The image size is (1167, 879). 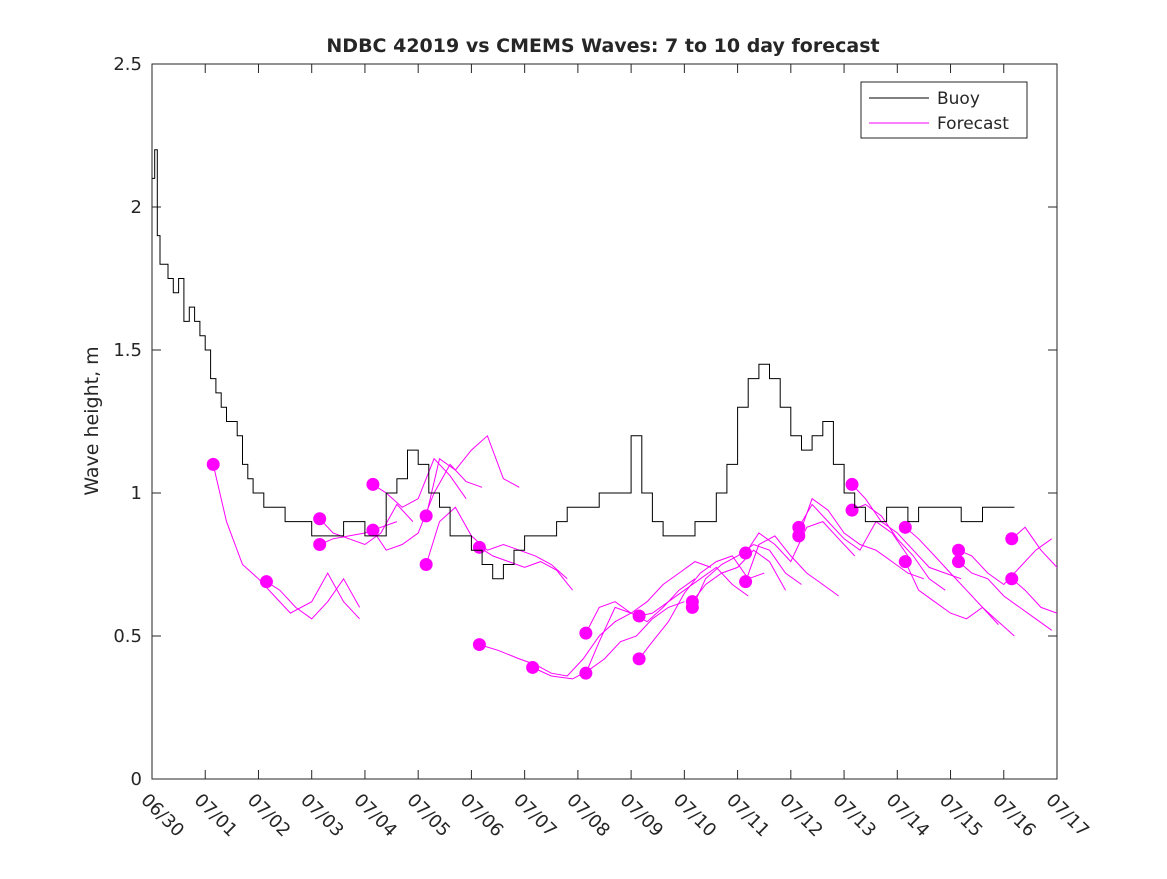 What do you see at coordinates (482, 816) in the screenshot?
I see `x-tick-label: 07/06` at bounding box center [482, 816].